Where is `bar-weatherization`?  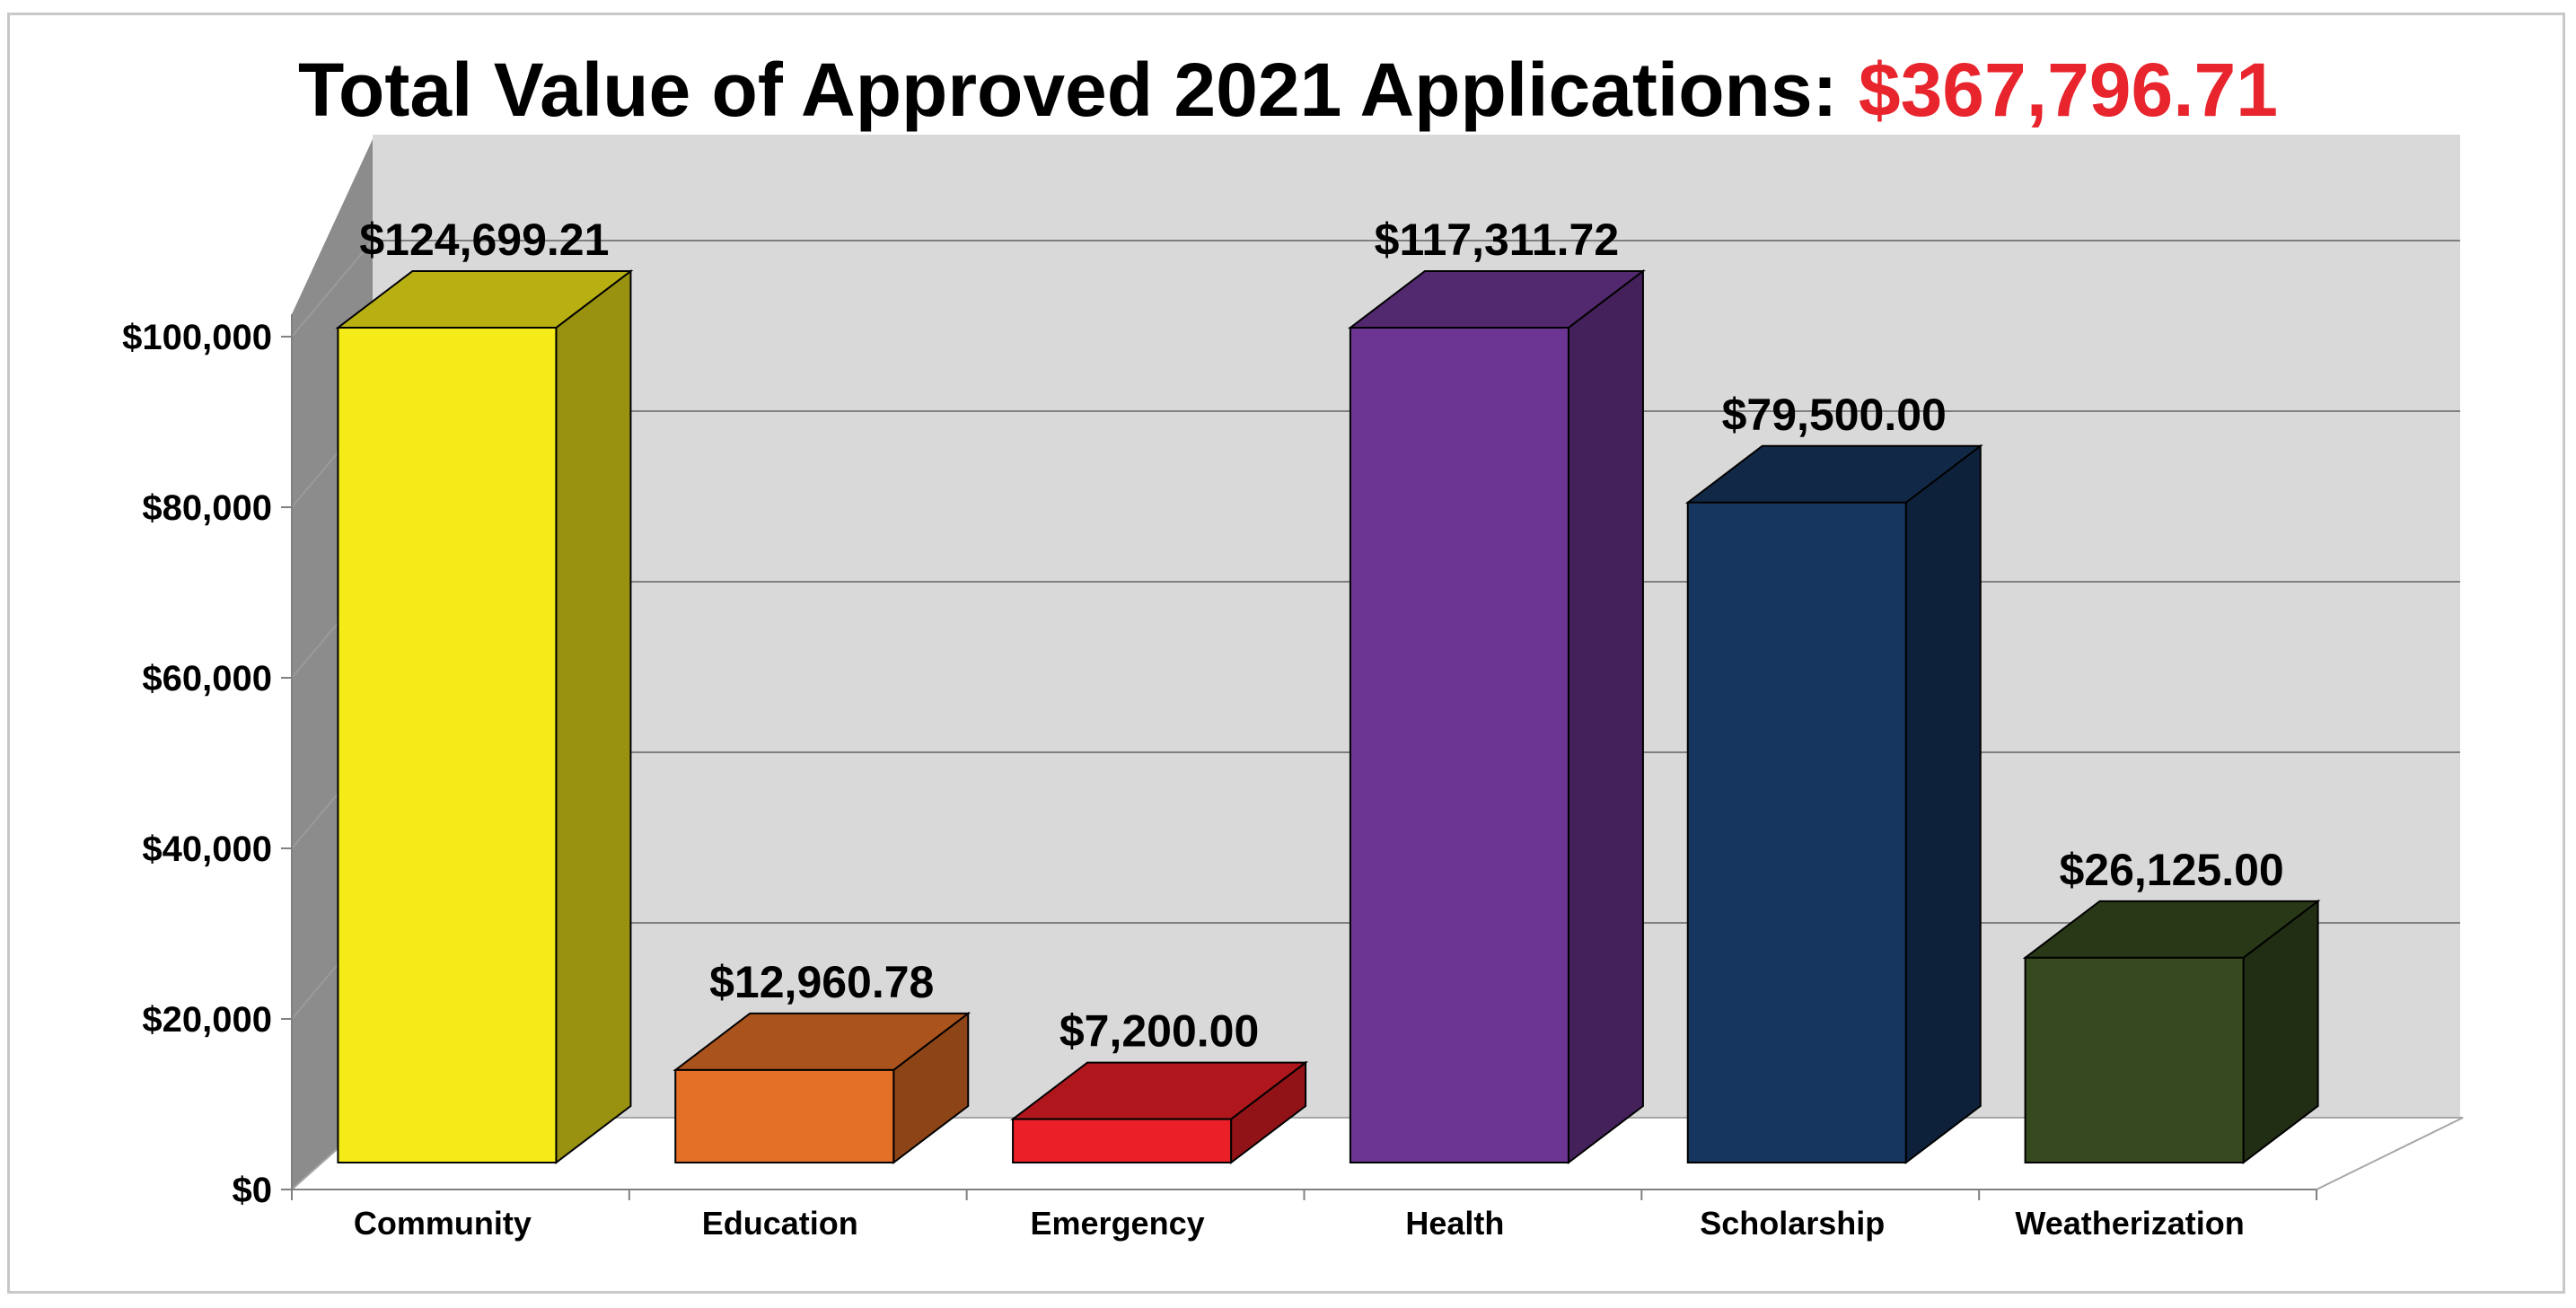
bar-weatherization is located at coordinates (2134, 1059).